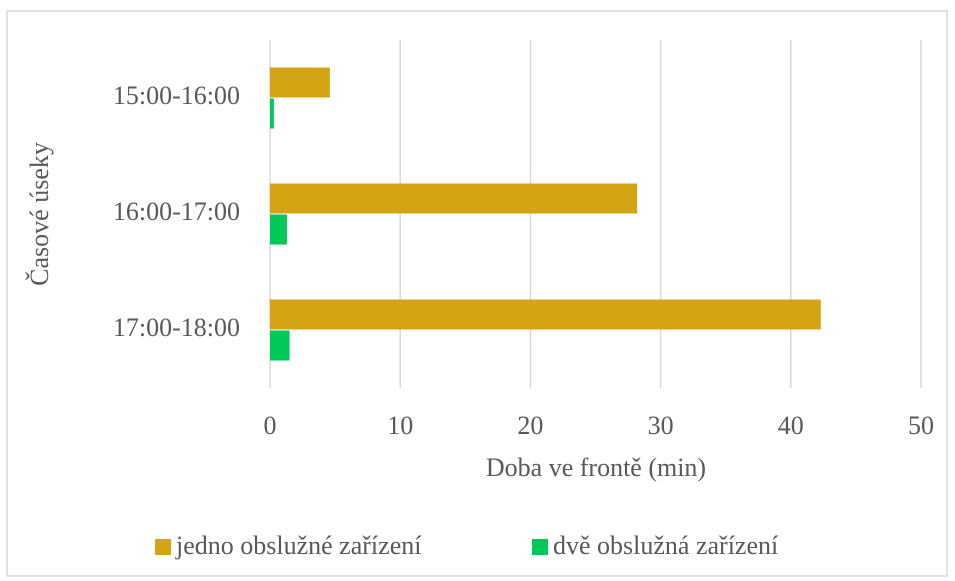 Image resolution: width=955 pixels, height=581 pixels. What do you see at coordinates (400, 425) in the screenshot?
I see `x-tick-label: 10` at bounding box center [400, 425].